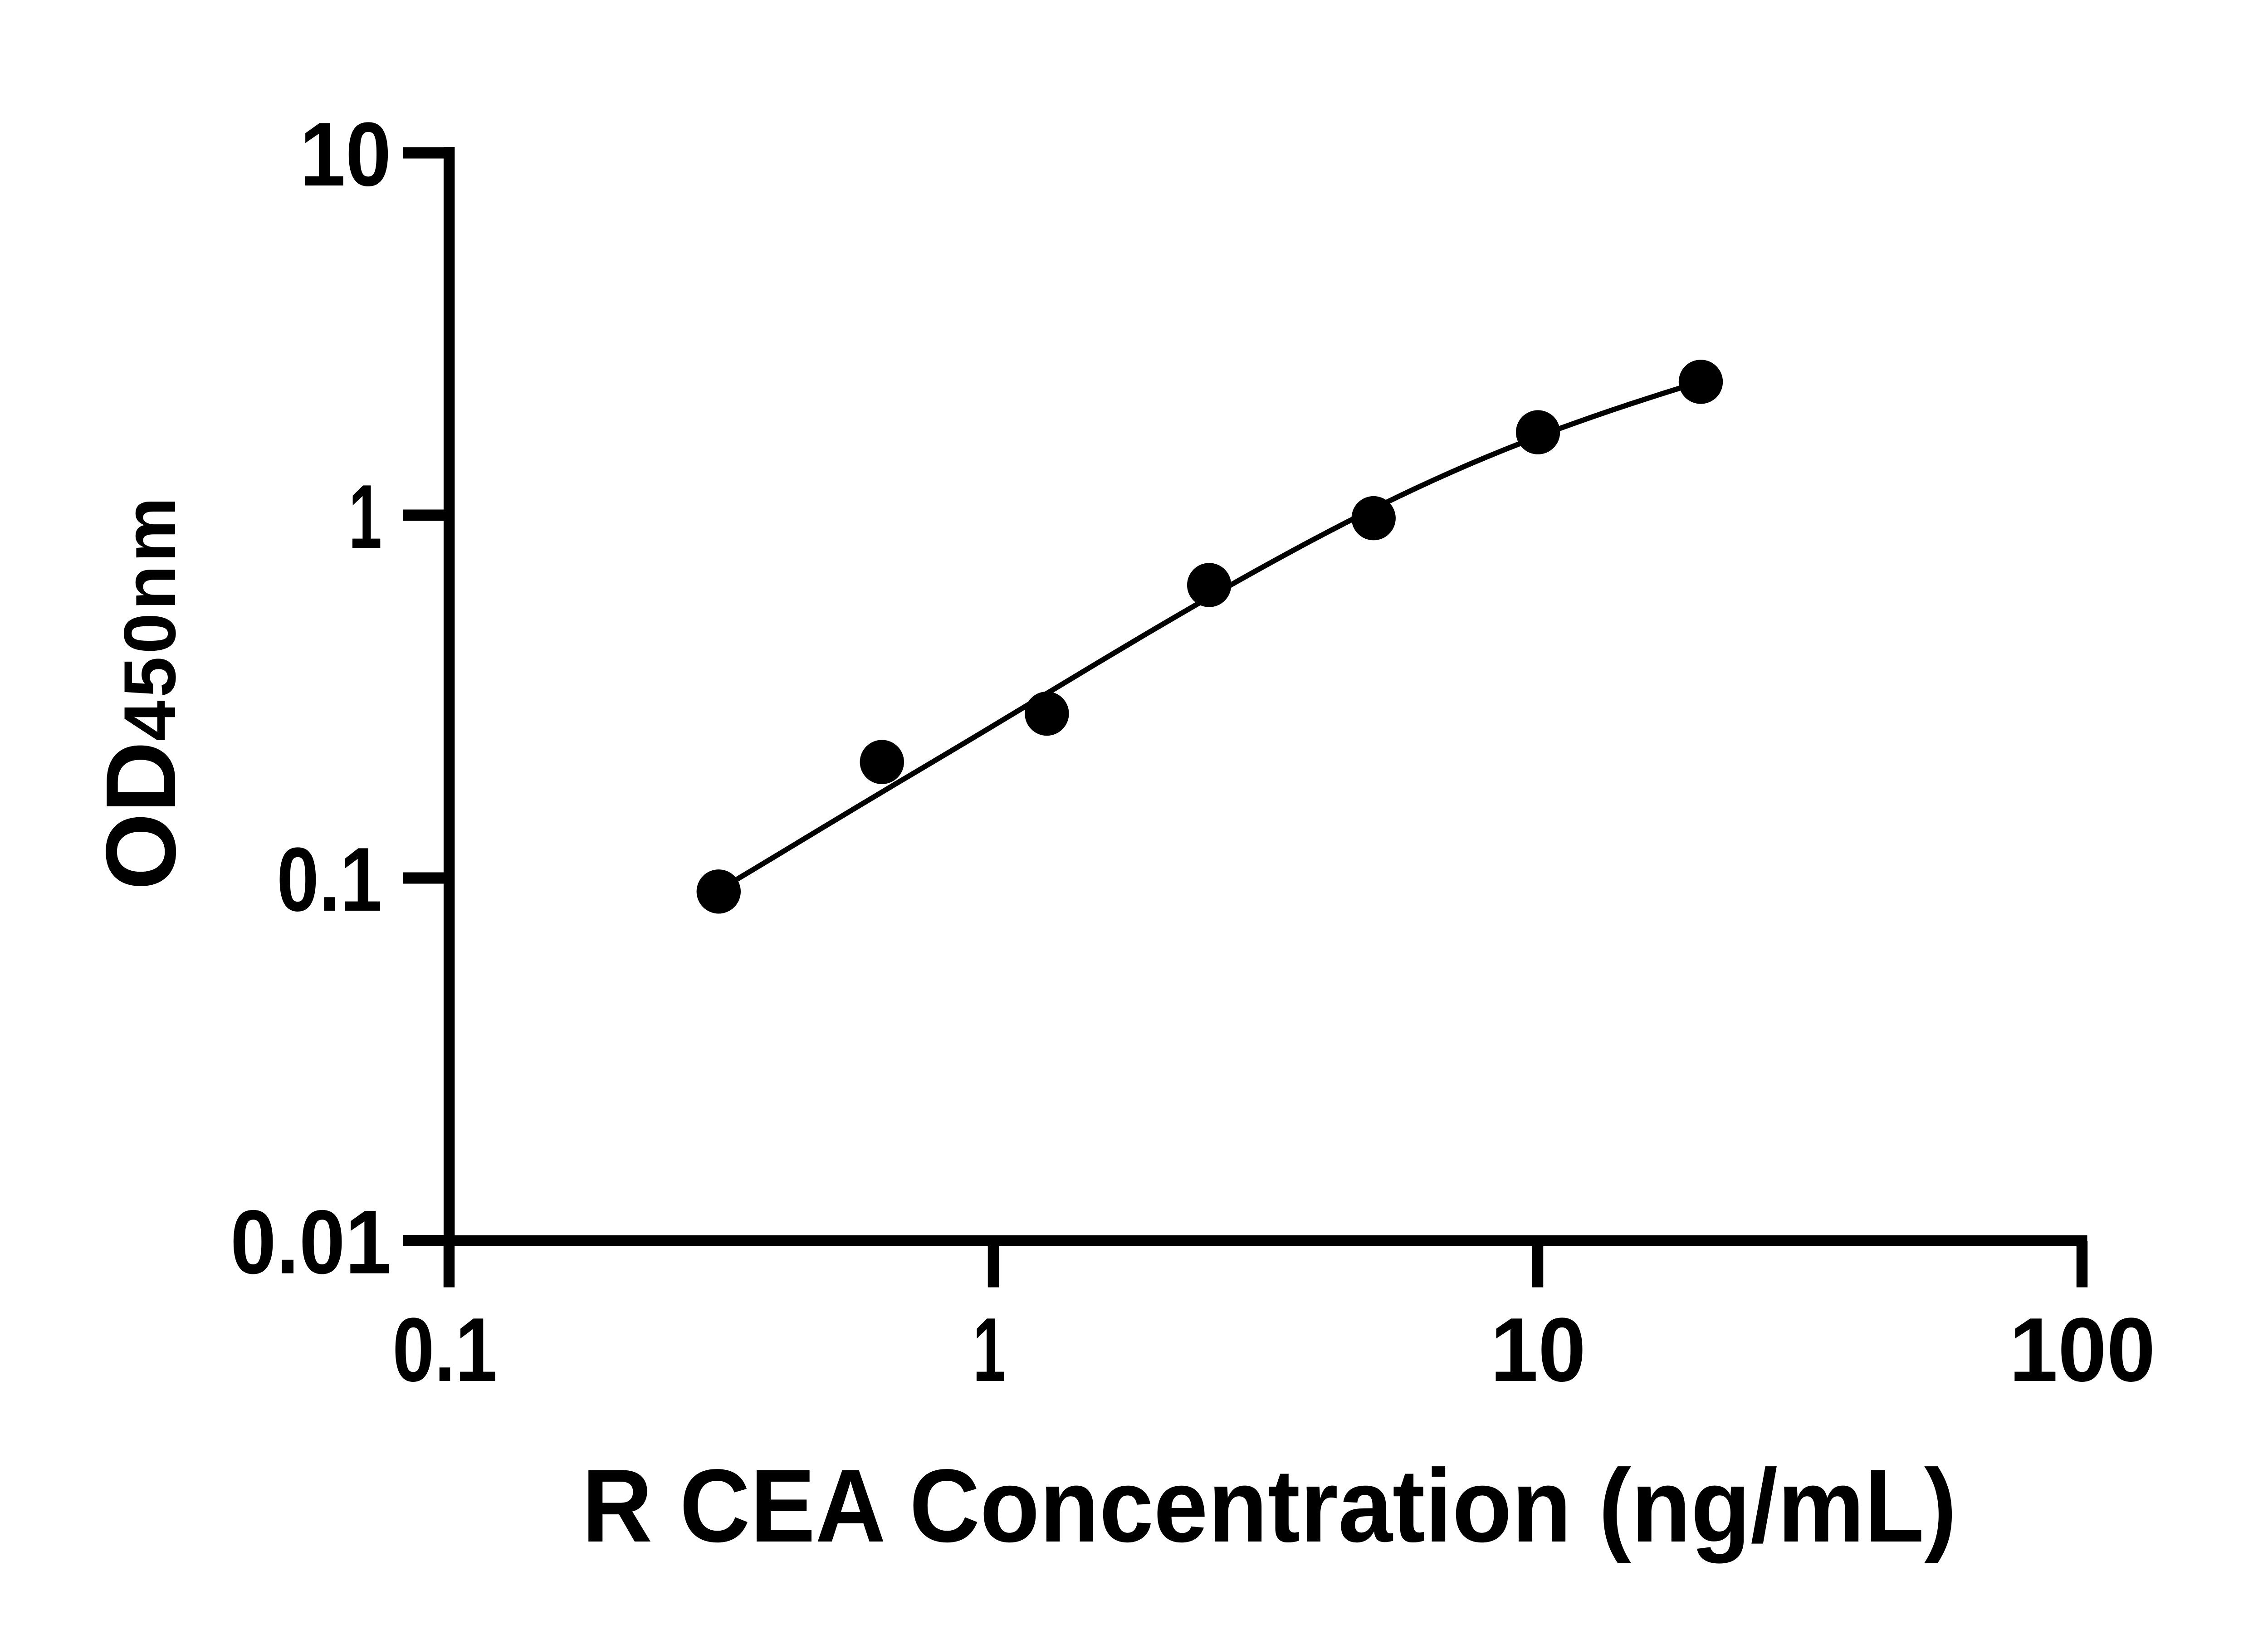  I want to click on svg-text: 0.01, so click(311, 1242).